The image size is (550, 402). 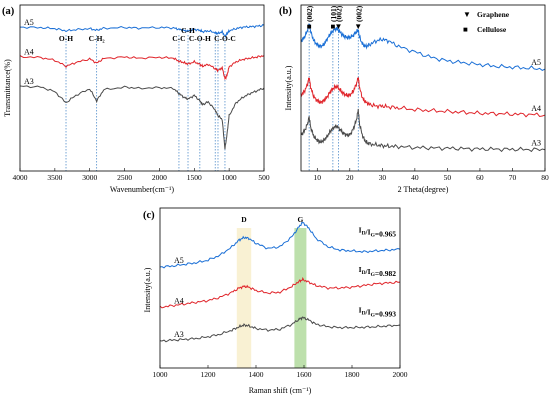 What do you see at coordinates (178, 38) in the screenshot?
I see `annotation-label: C-C` at bounding box center [178, 38].